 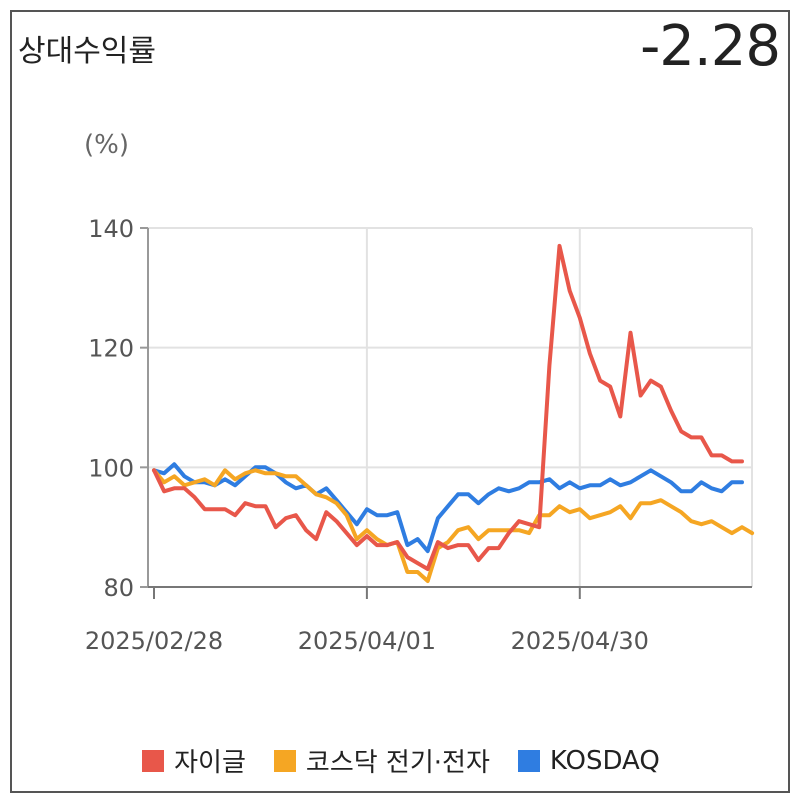 I want to click on ytick-label-100: 100, so click(x=111, y=468).